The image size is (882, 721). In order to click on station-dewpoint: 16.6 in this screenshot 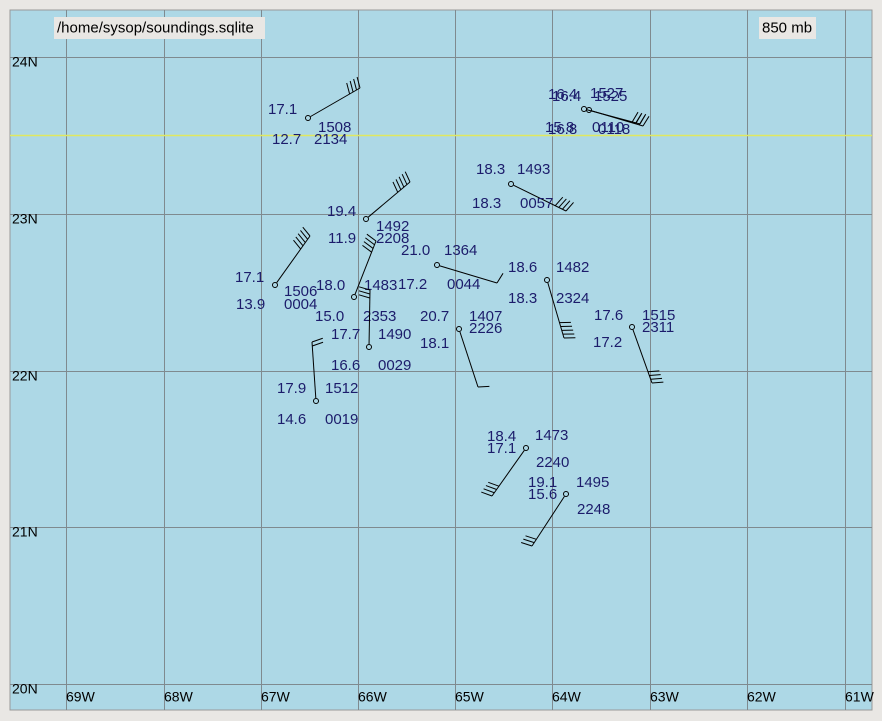, I will do `click(345, 365)`.